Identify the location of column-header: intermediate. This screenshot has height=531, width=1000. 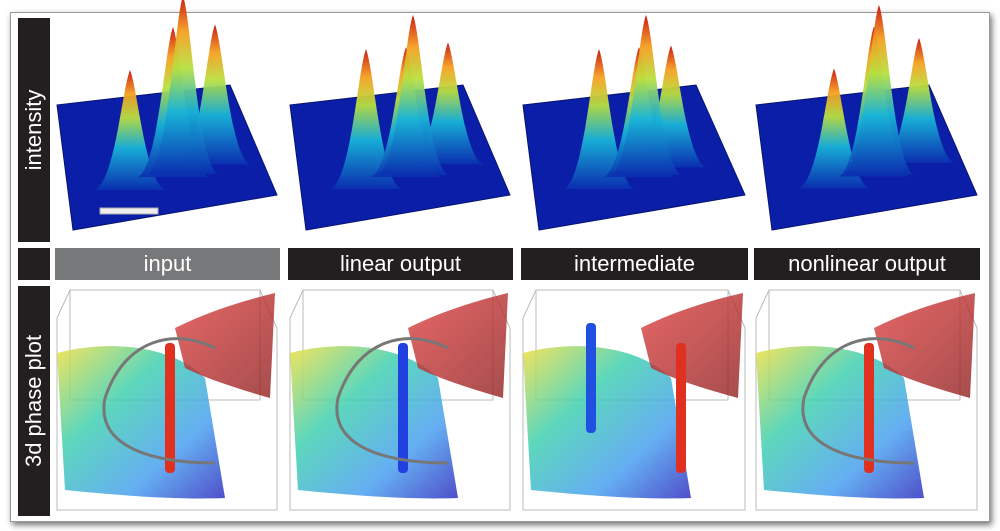
(634, 263).